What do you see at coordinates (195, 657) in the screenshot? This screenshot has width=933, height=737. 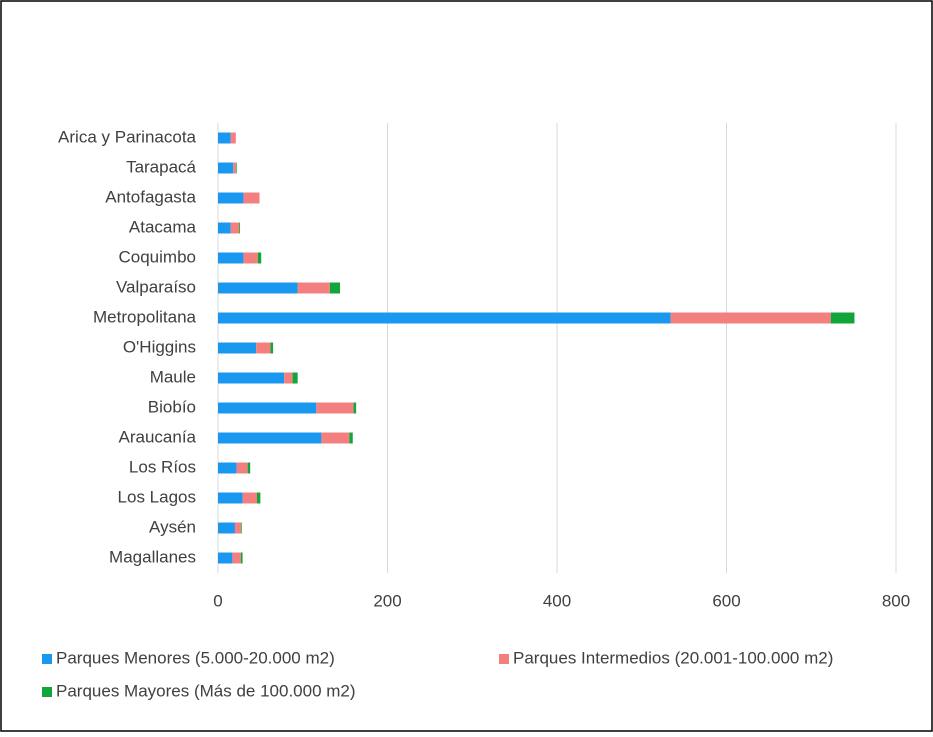 I see `legend-label: Parques Menores (5.000-20.000 m2)` at bounding box center [195, 657].